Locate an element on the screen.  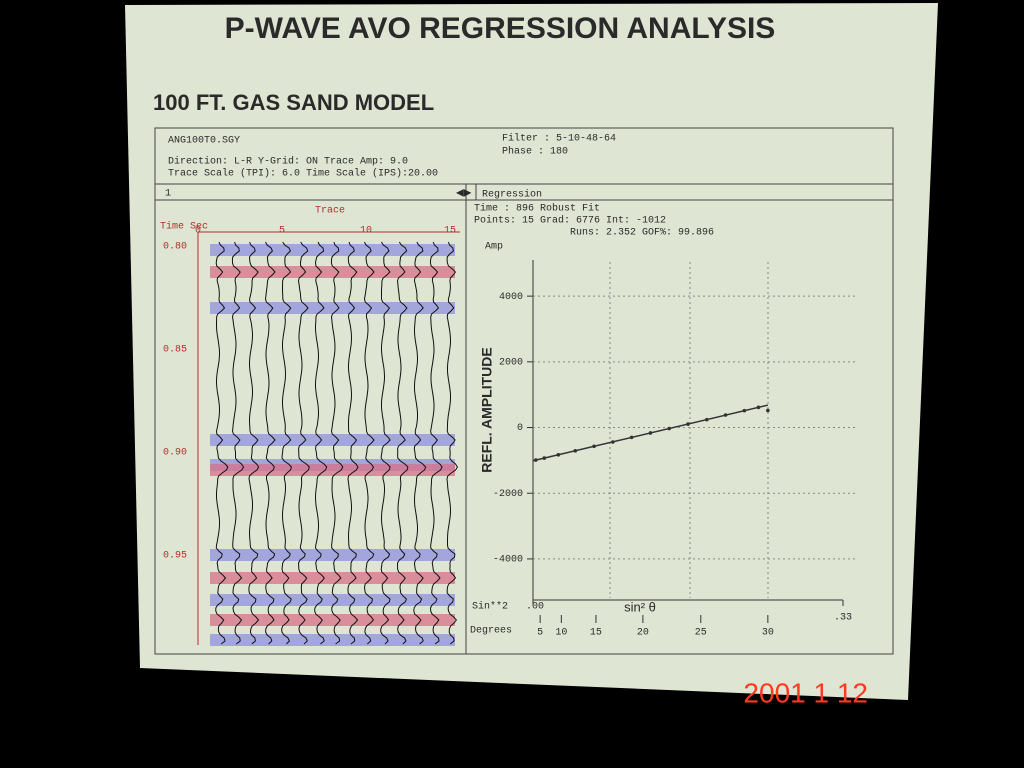
filter: Filter : 5-10-48-64 is located at coordinates (559, 139).